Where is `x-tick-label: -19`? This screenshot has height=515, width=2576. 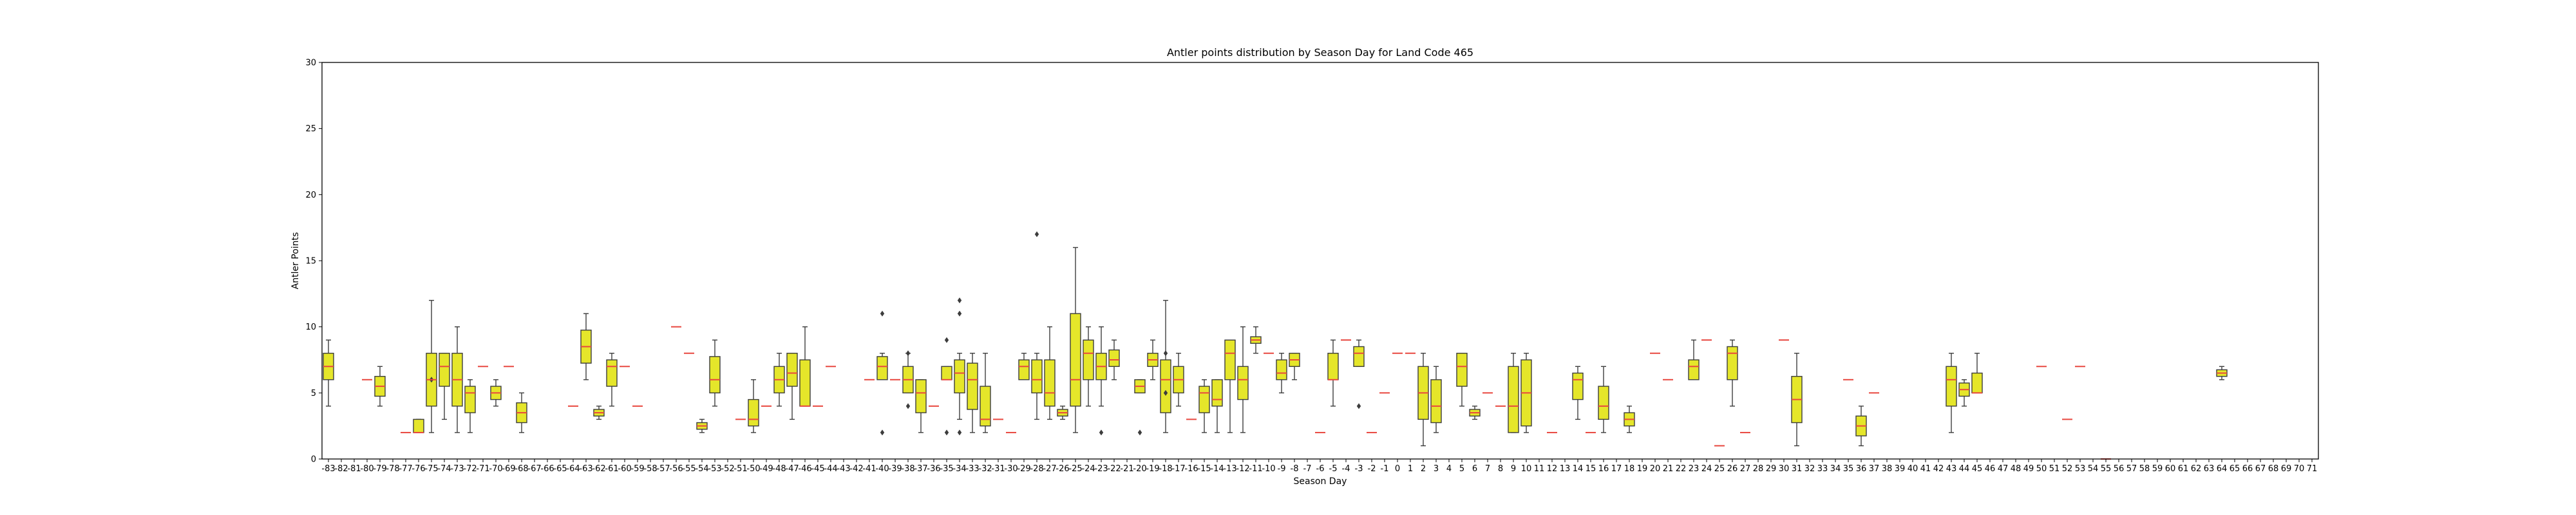 x-tick-label: -19 is located at coordinates (1153, 469).